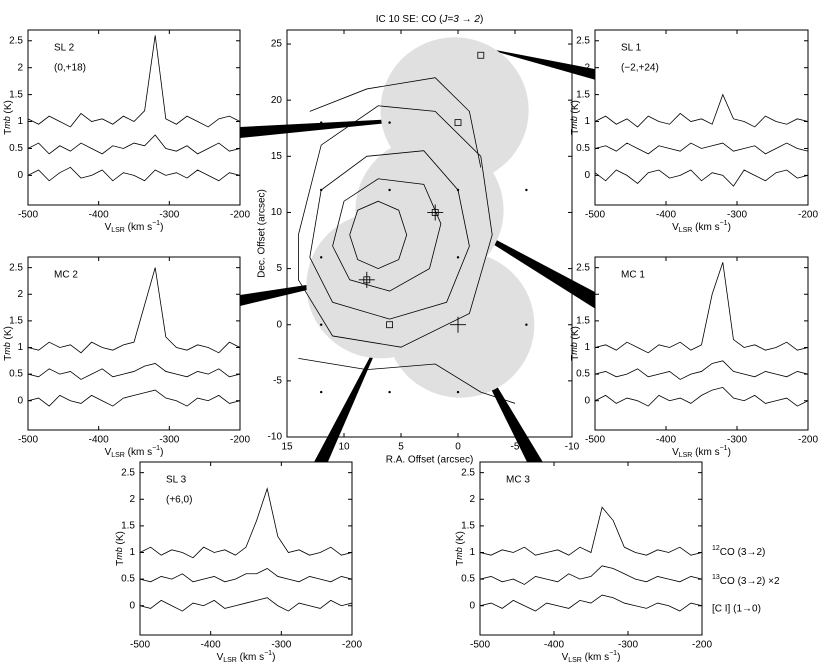 The height and width of the screenshot is (665, 830). What do you see at coordinates (262, 233) in the screenshot?
I see `y-axis-label: Dec. Offset (arcsec)` at bounding box center [262, 233].